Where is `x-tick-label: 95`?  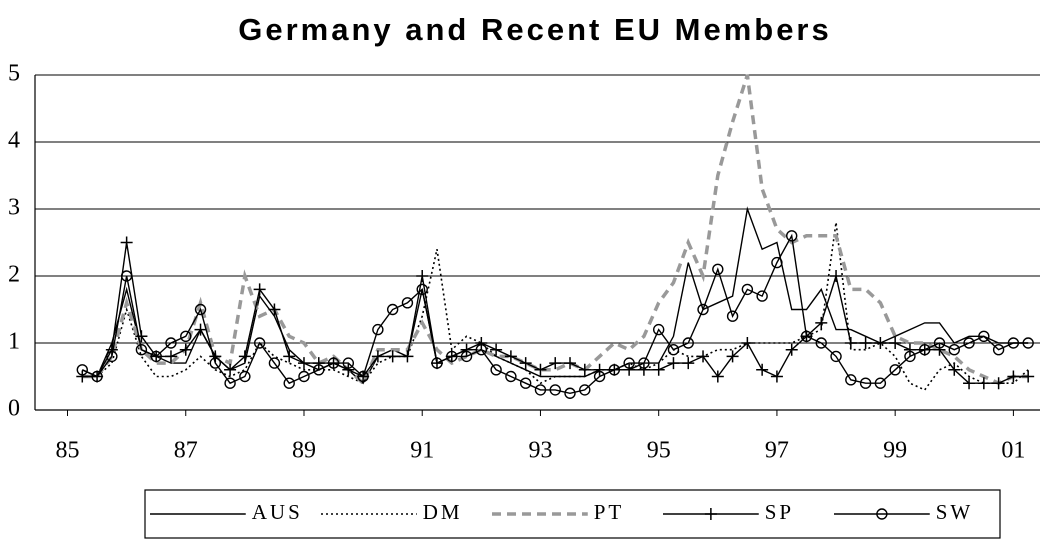
x-tick-label: 95 is located at coordinates (659, 451).